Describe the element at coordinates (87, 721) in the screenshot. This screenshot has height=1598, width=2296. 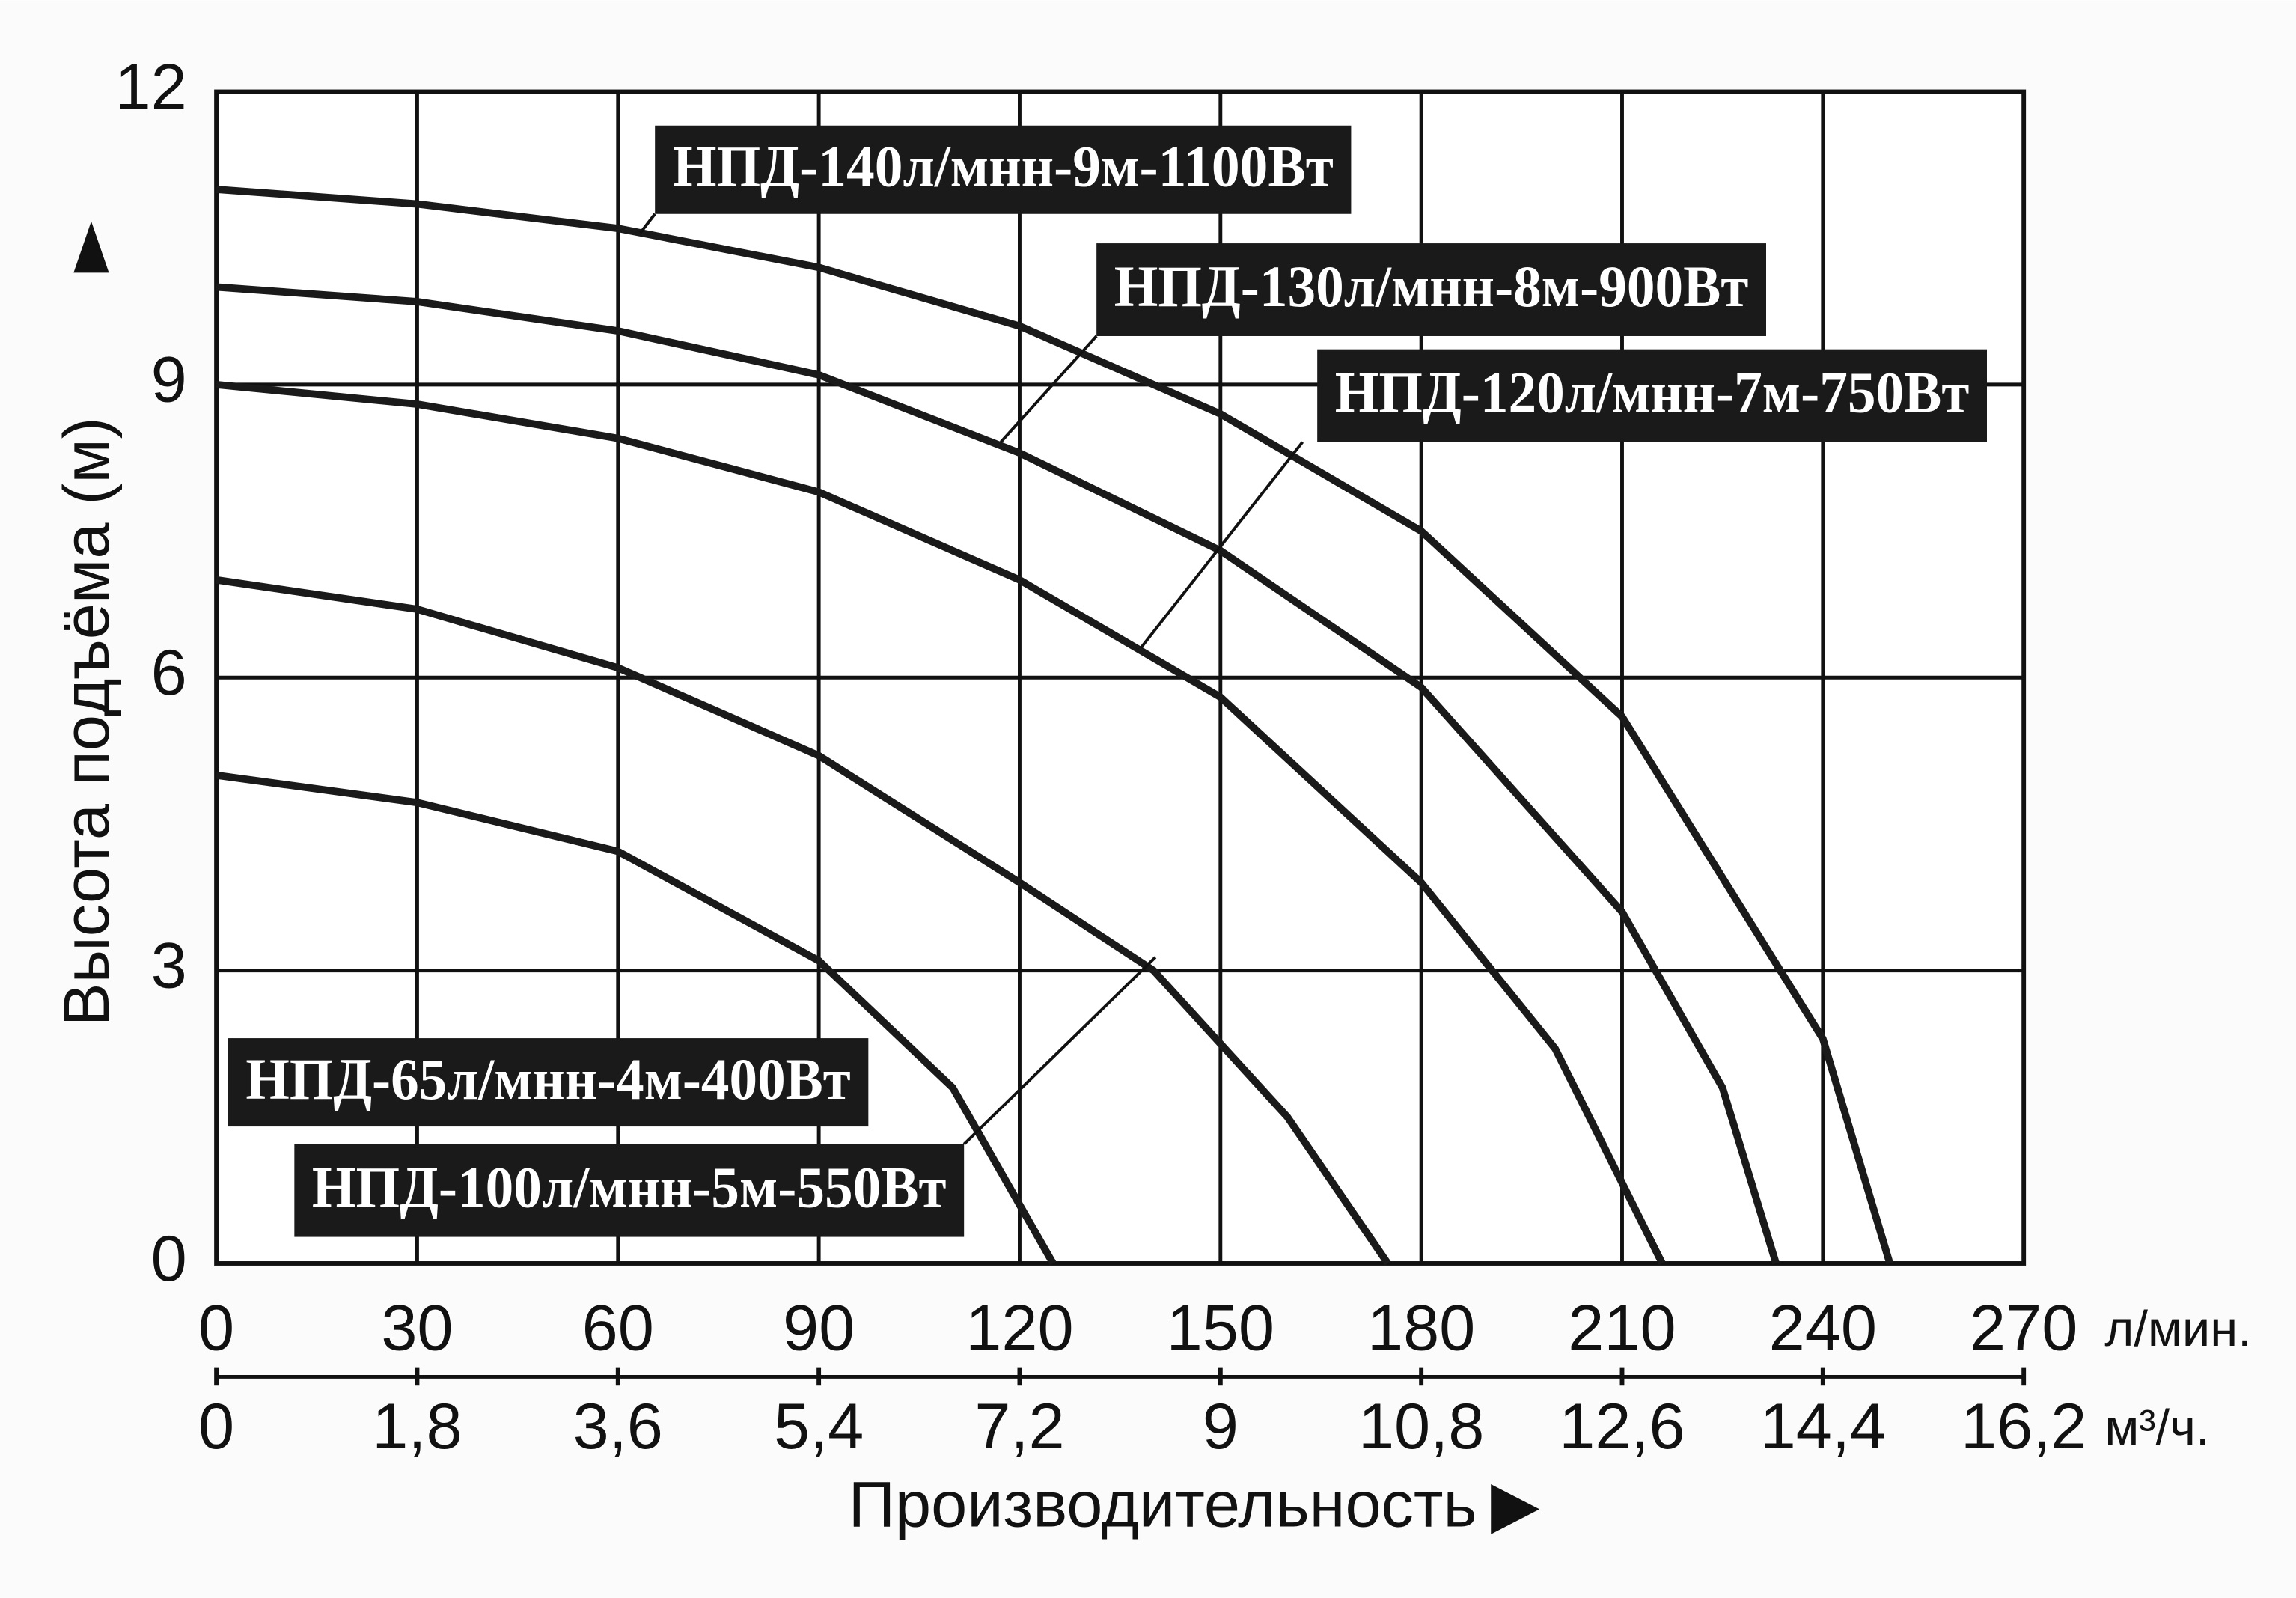
I see `y-axis-label: Высота подъёма (м)` at that location.